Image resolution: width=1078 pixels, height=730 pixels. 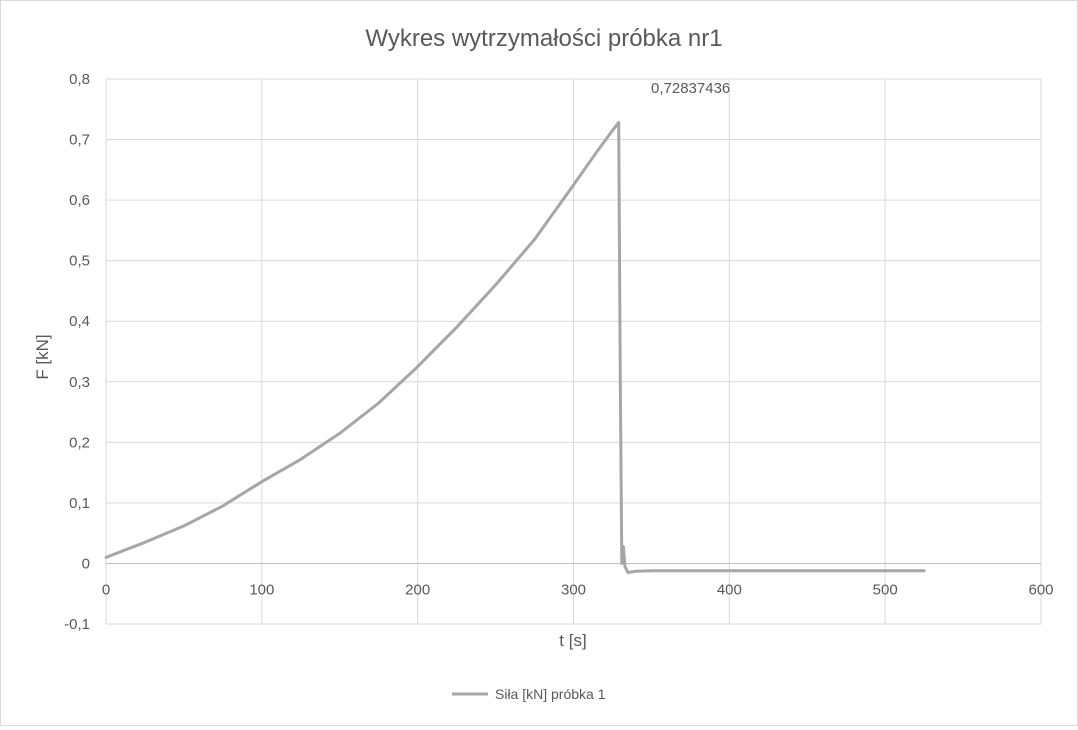 What do you see at coordinates (79, 261) in the screenshot?
I see `y-tick-label: 0,5` at bounding box center [79, 261].